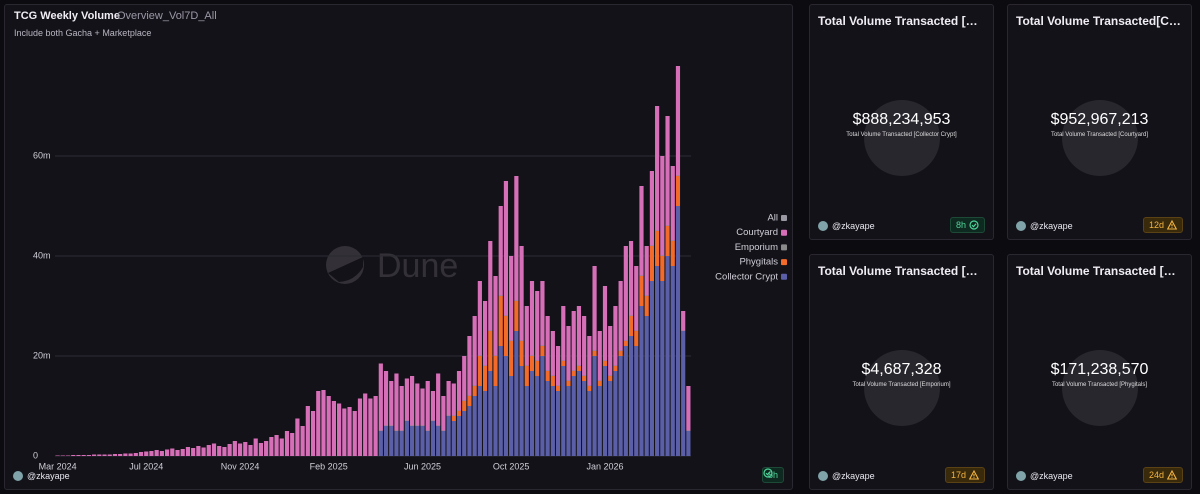 This screenshot has width=1200, height=494. Describe the element at coordinates (901, 271) in the screenshot. I see `counter-title: Total Volume Transacted [Emporium]` at that location.